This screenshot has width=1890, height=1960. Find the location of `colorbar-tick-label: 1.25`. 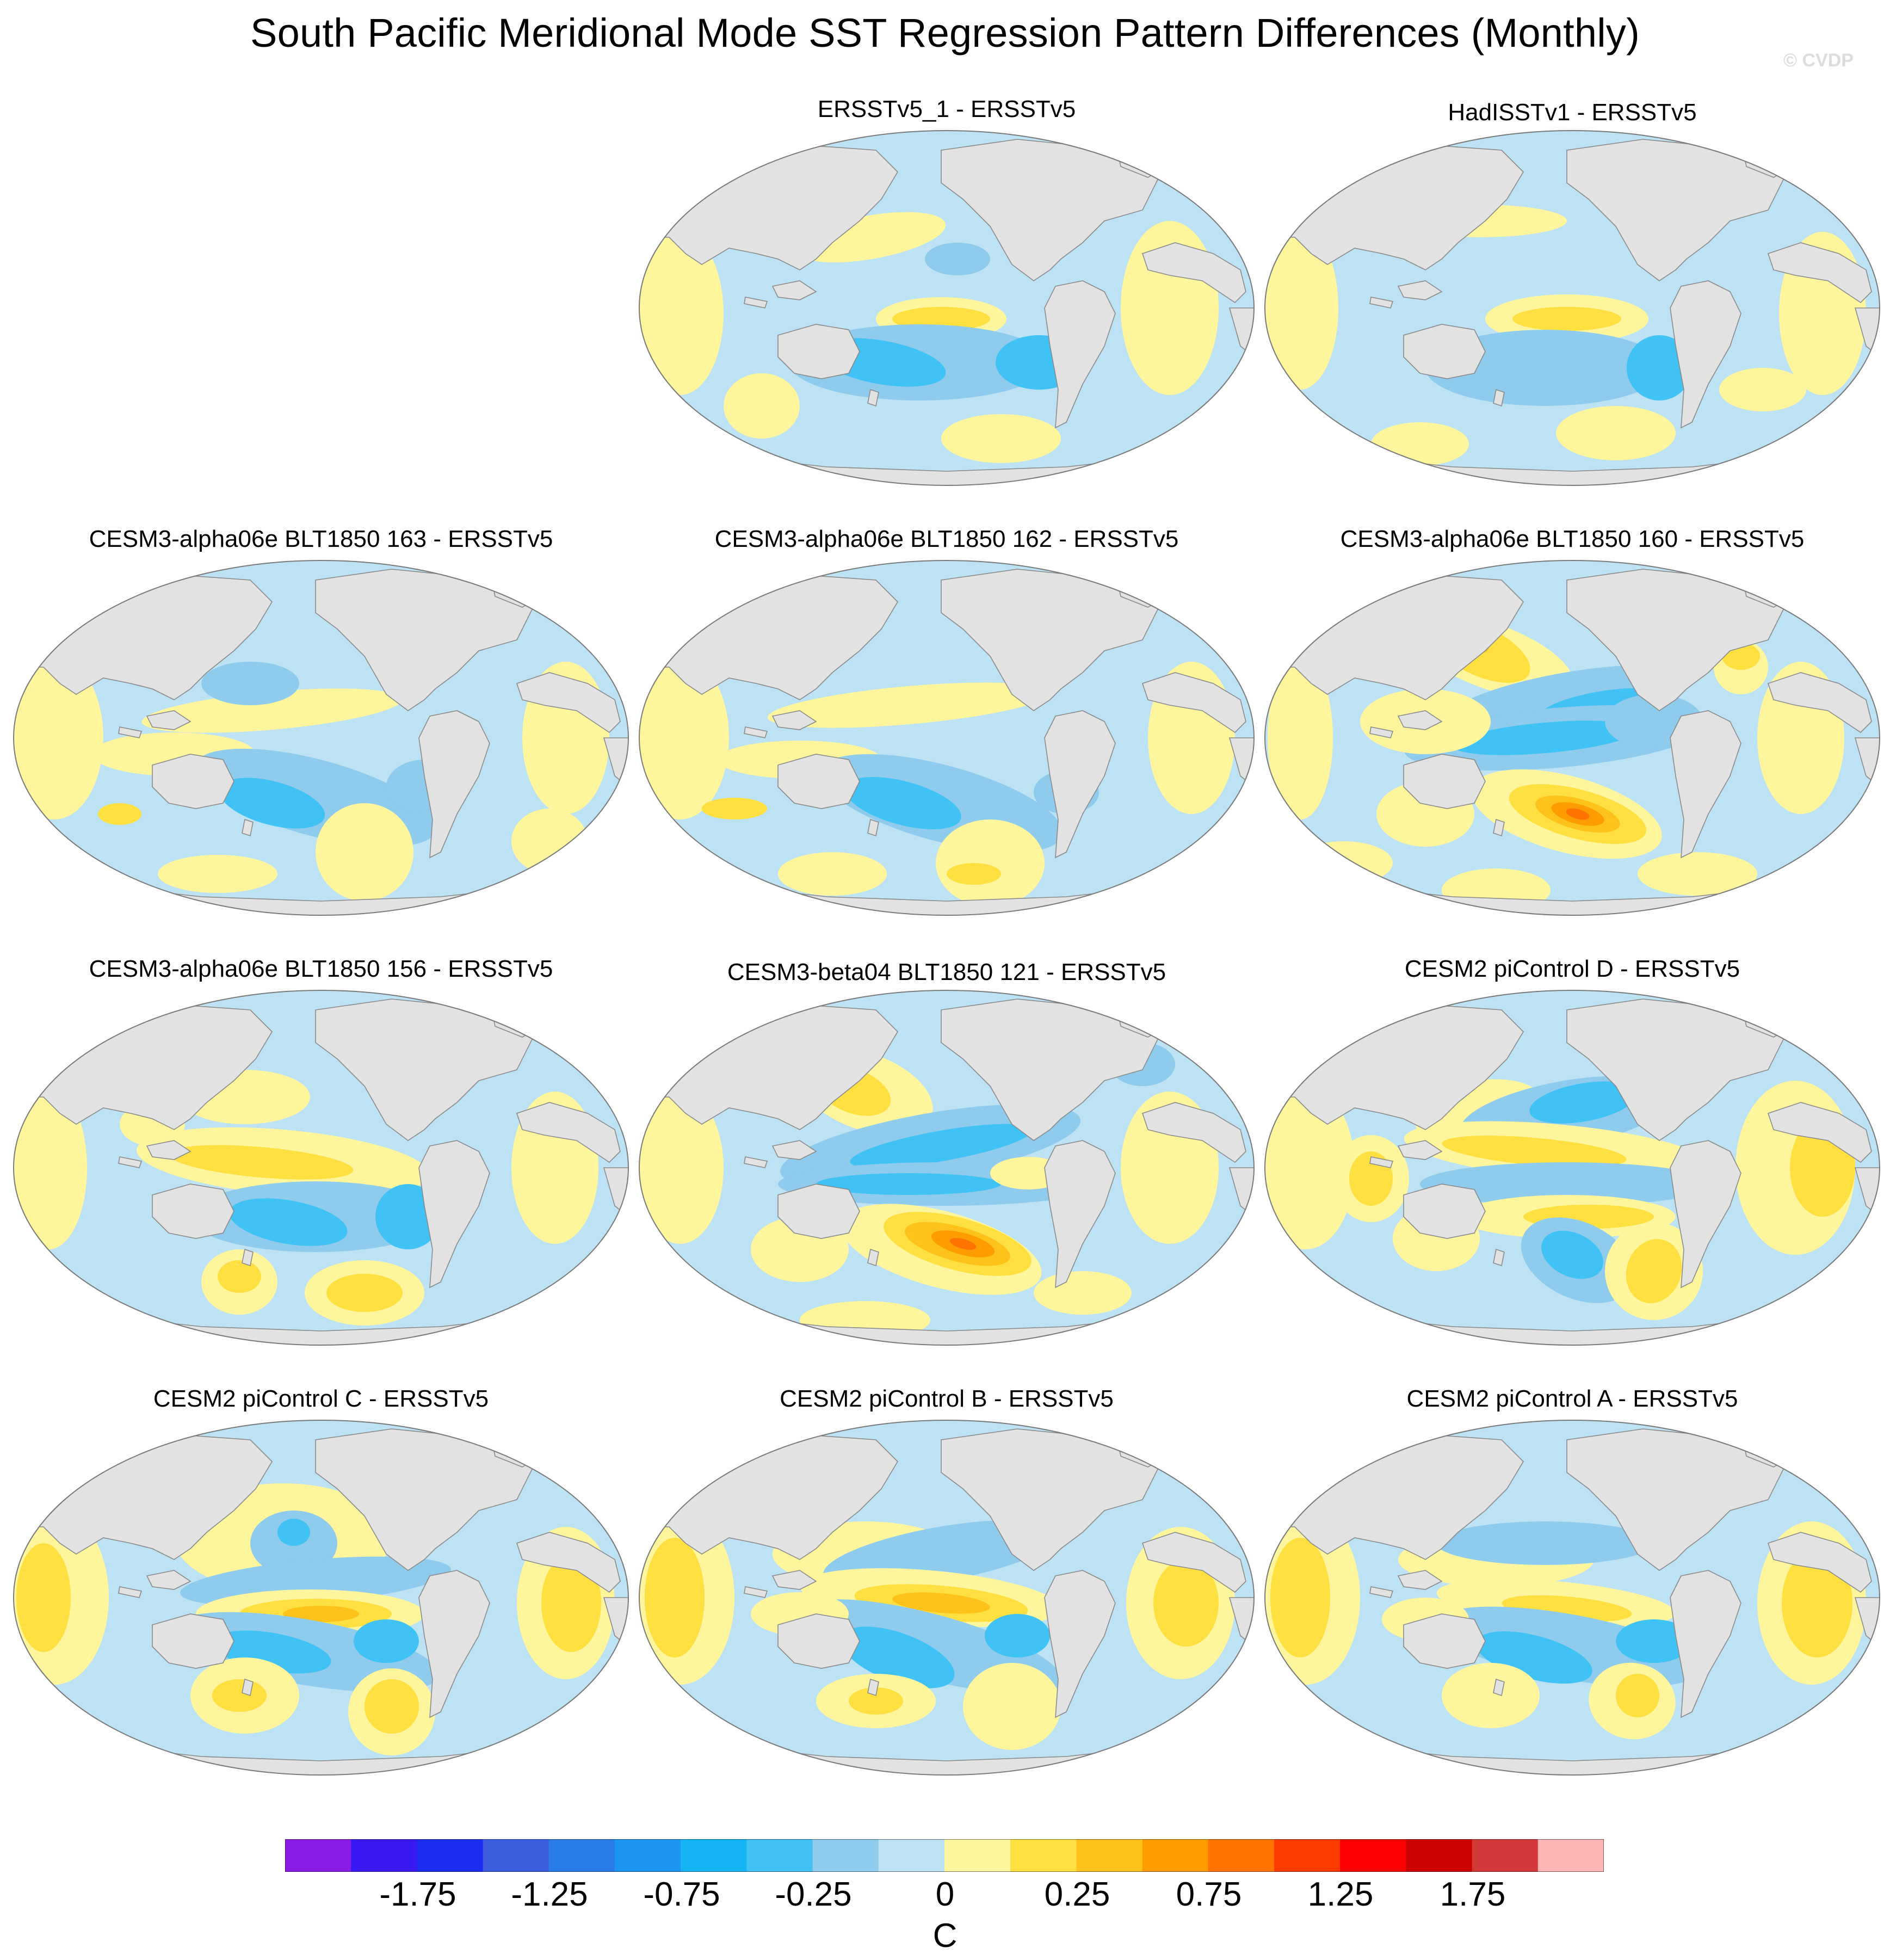

colorbar-tick-label: 1.25 is located at coordinates (1341, 1894).